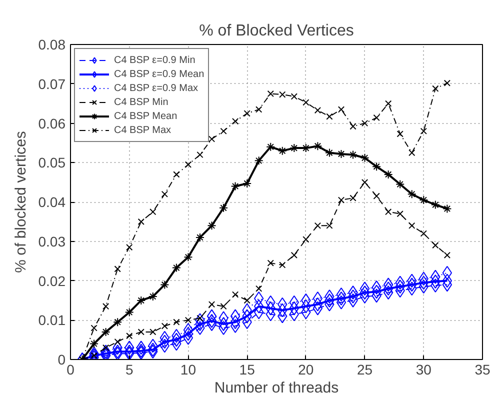  Describe the element at coordinates (52, 162) in the screenshot. I see `y-tick-label: 0.05` at that location.